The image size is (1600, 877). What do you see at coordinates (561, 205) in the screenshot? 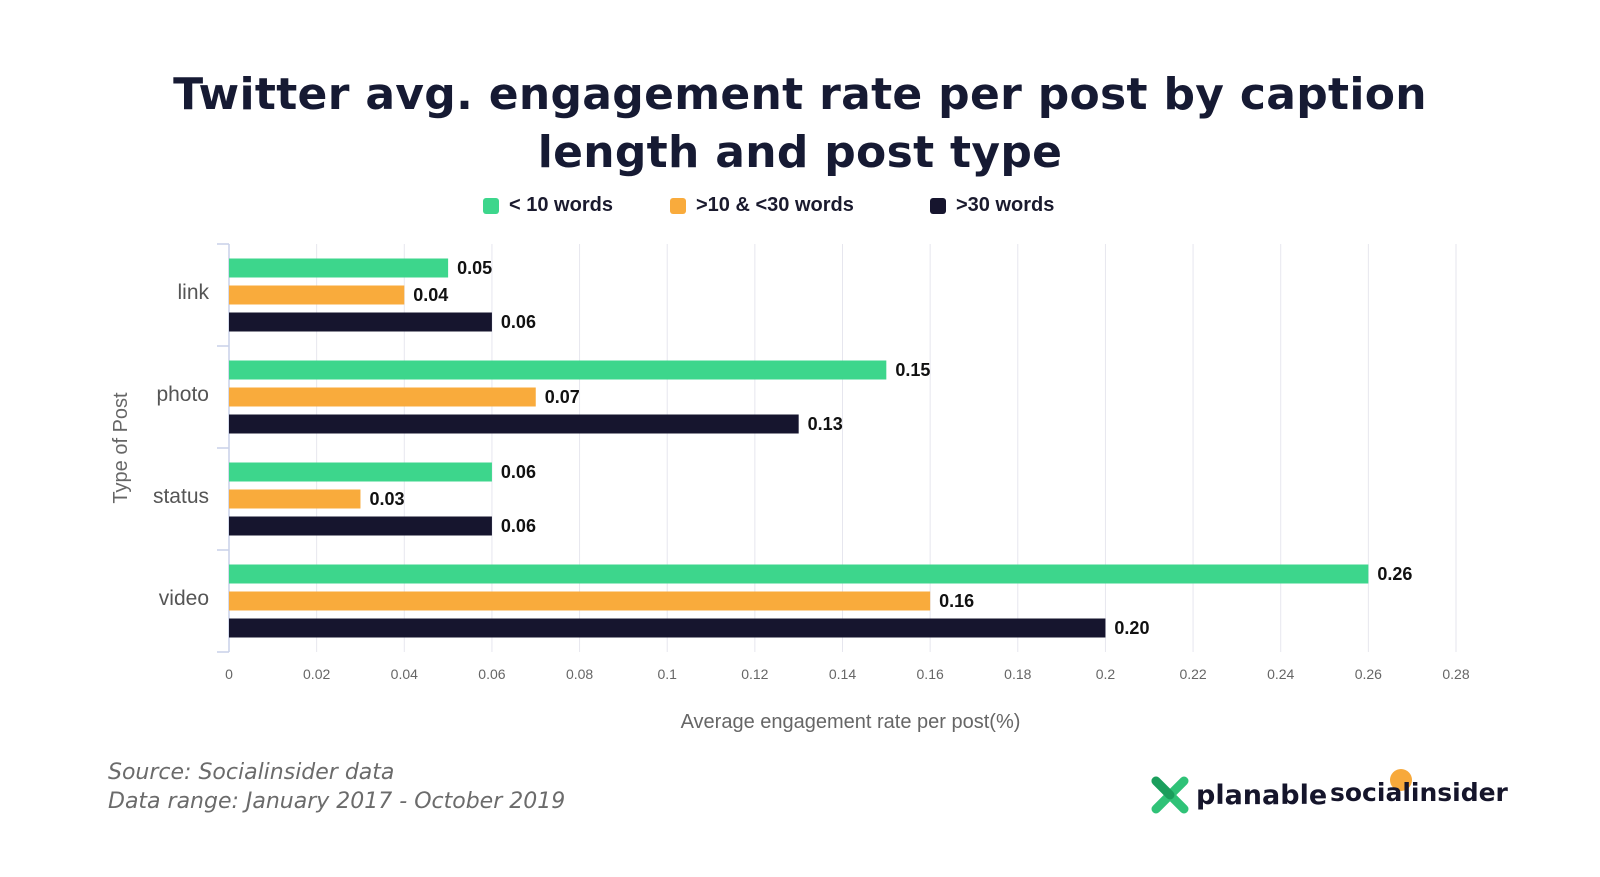
I see `legend-label-short: < 10 words` at bounding box center [561, 205].